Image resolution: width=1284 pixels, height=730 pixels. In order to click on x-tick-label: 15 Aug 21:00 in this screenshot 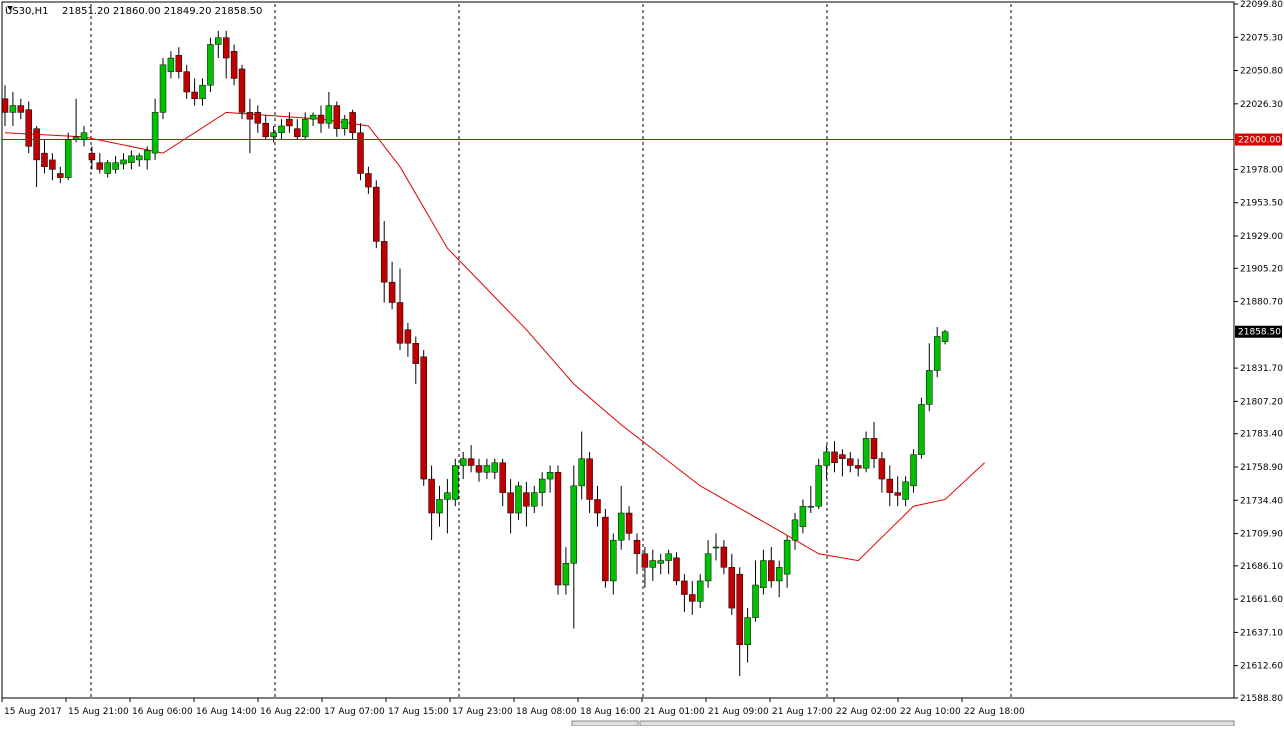, I will do `click(98, 712)`.